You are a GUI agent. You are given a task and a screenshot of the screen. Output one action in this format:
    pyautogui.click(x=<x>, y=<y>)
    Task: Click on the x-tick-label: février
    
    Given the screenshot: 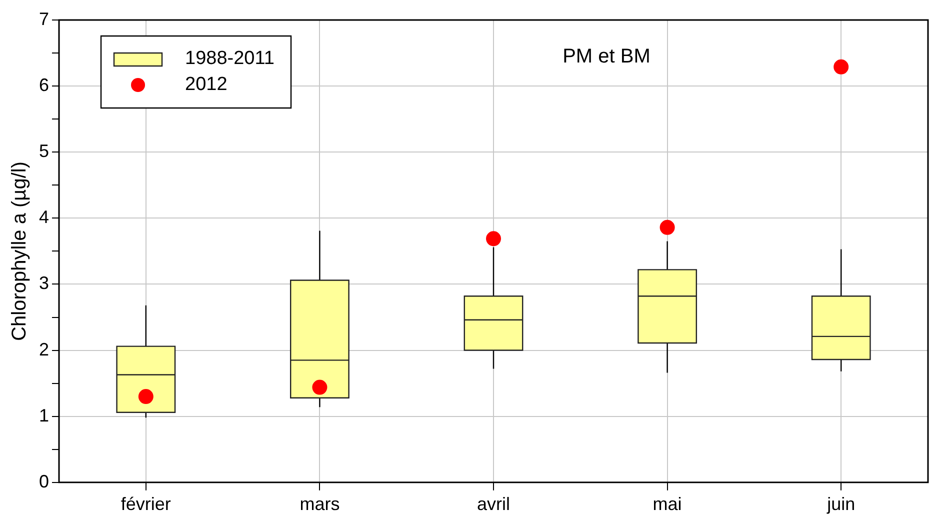 What is the action you would take?
    pyautogui.click(x=145, y=504)
    